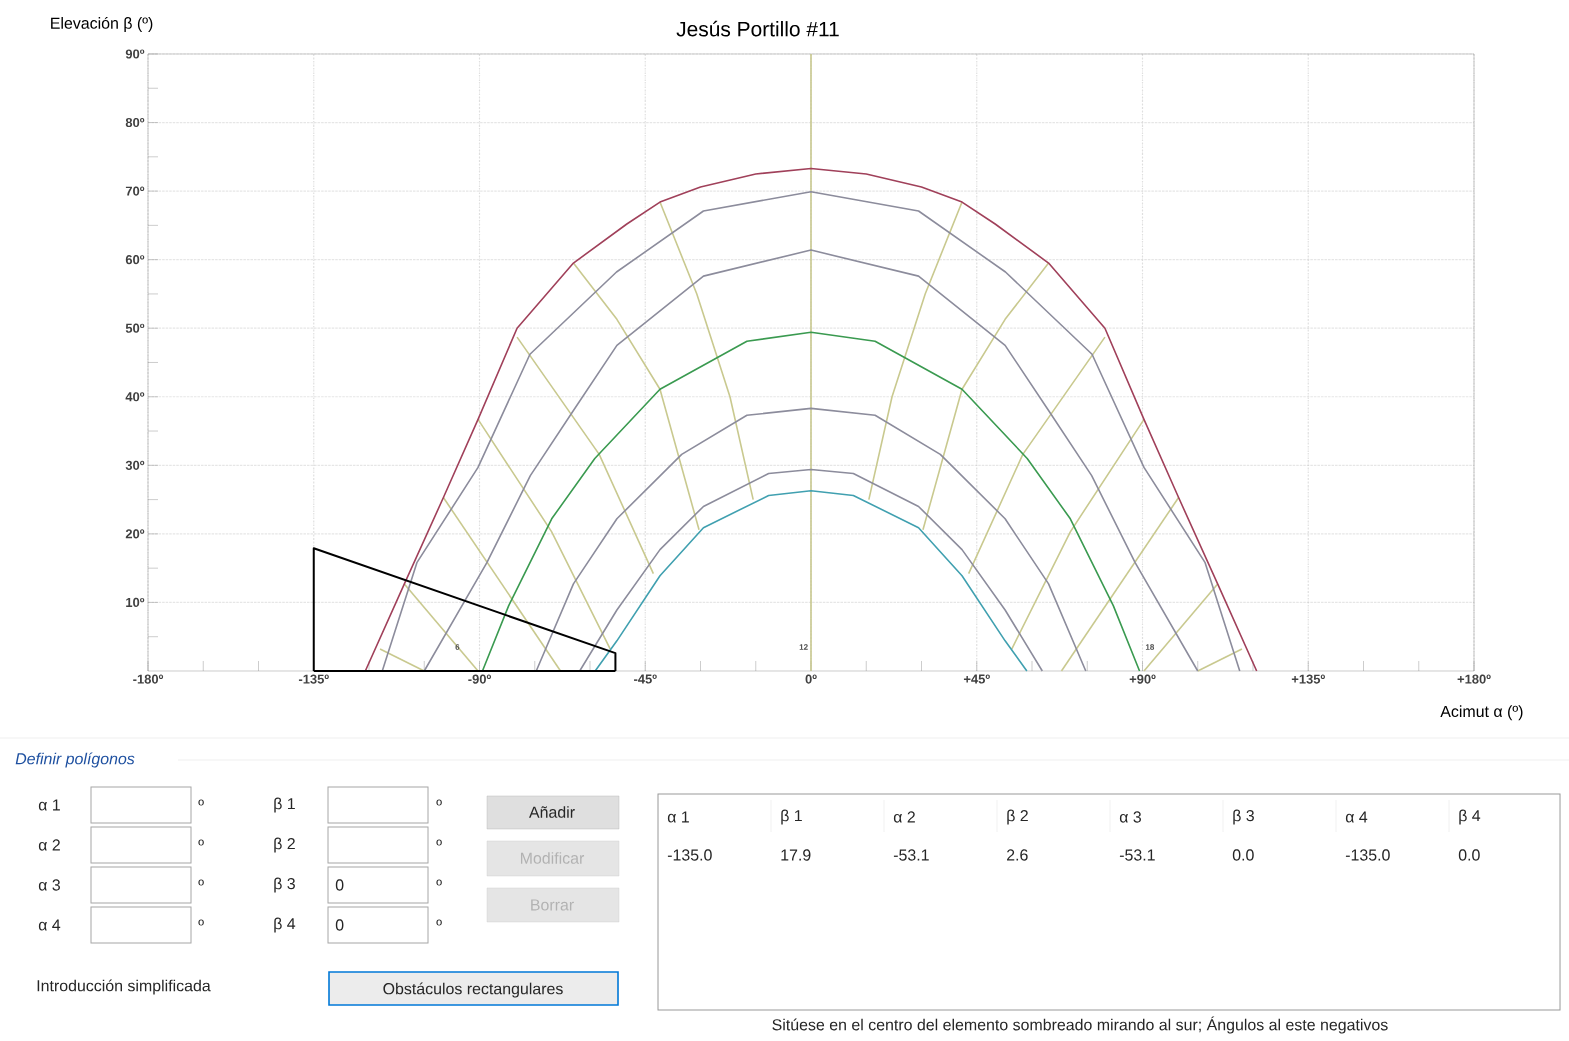 Image resolution: width=1569 pixels, height=1041 pixels. Describe the element at coordinates (1474, 679) in the screenshot. I see `x-tick-label: +180º` at that location.